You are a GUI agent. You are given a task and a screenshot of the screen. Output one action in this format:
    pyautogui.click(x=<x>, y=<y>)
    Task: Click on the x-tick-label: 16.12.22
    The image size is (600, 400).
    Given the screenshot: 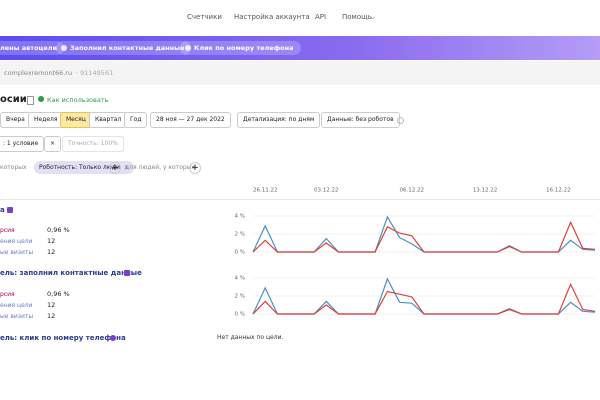 What is the action you would take?
    pyautogui.click(x=558, y=191)
    